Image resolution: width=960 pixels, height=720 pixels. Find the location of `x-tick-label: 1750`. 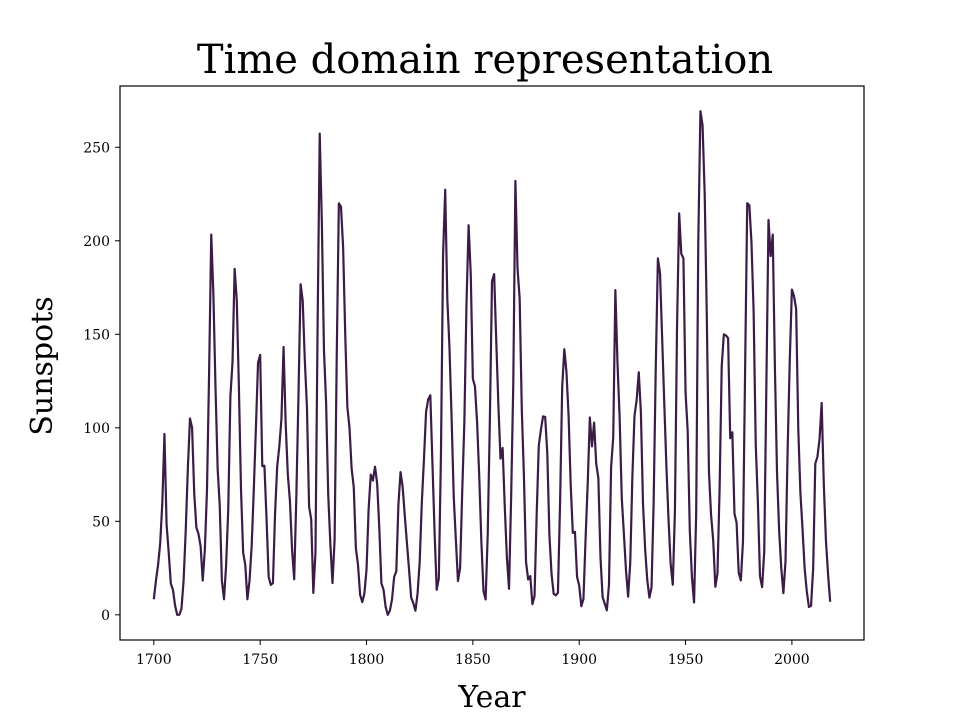

x-tick-label: 1750 is located at coordinates (260, 660).